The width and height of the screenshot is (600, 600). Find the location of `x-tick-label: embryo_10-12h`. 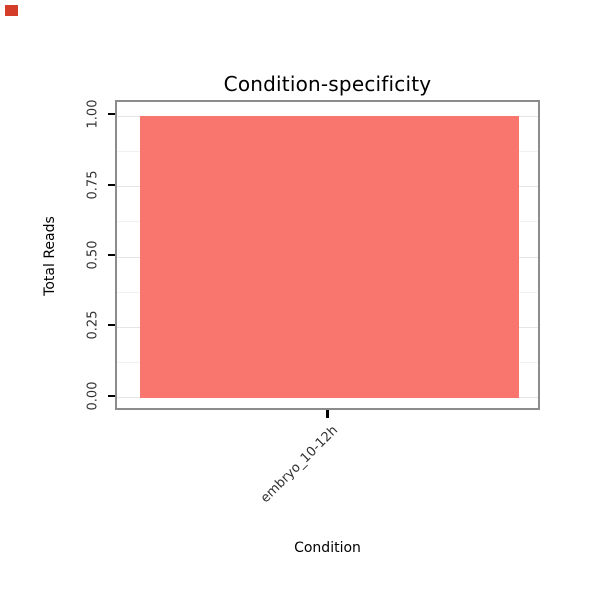

x-tick-label: embryo_10-12h is located at coordinates (300, 465).